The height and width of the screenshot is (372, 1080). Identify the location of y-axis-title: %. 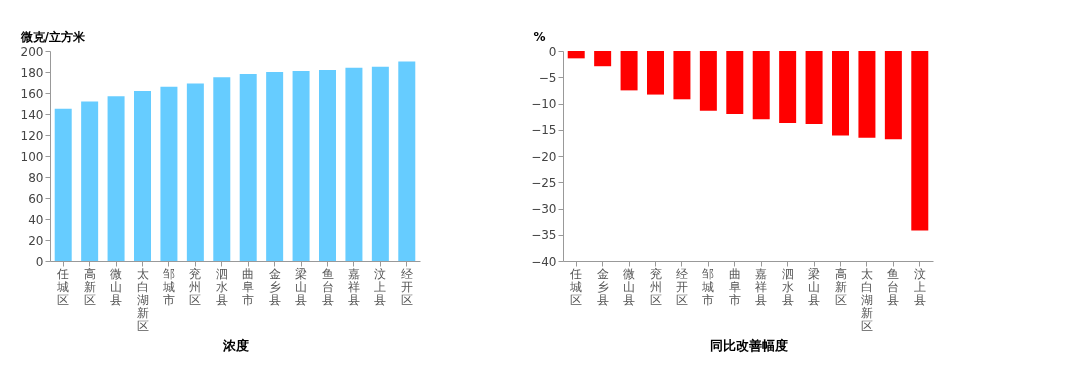
(539, 36).